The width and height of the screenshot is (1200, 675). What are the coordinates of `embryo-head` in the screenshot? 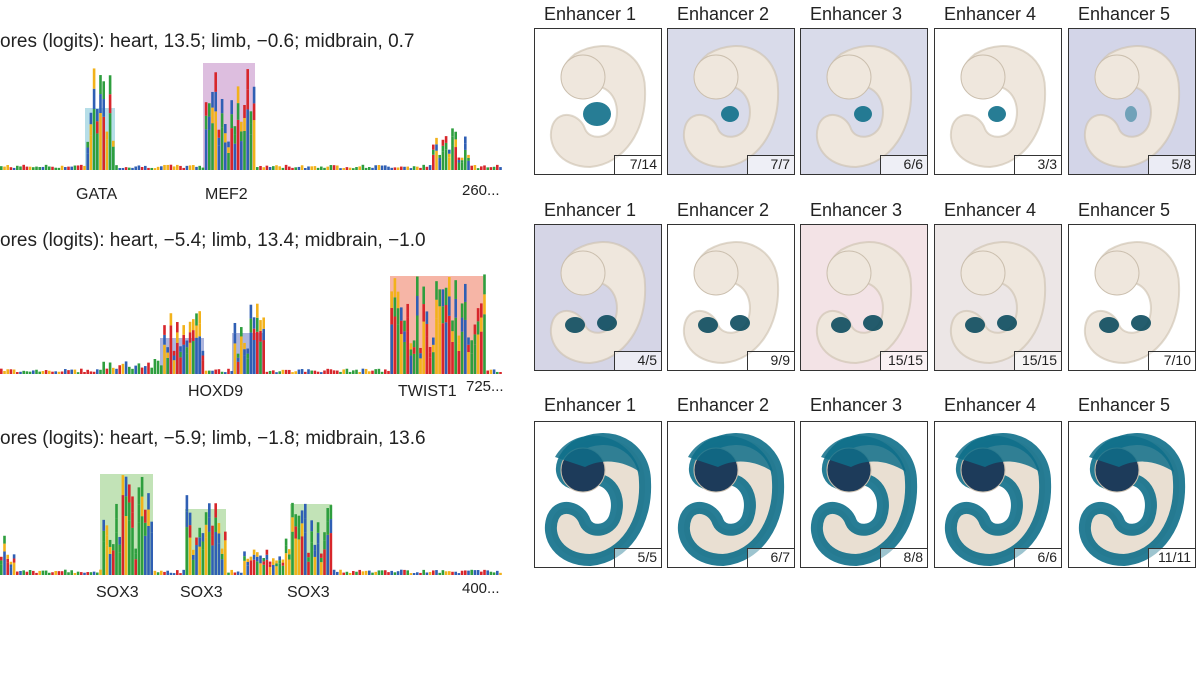 It's located at (583, 273).